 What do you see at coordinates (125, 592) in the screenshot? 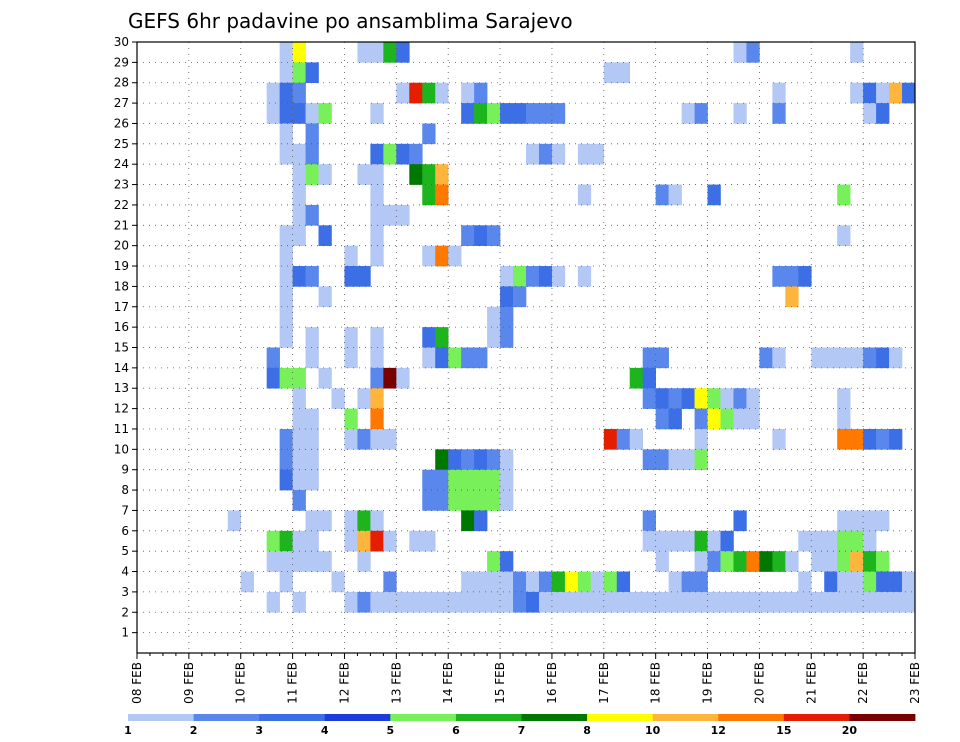
I see `y-tick-label: 3` at bounding box center [125, 592].